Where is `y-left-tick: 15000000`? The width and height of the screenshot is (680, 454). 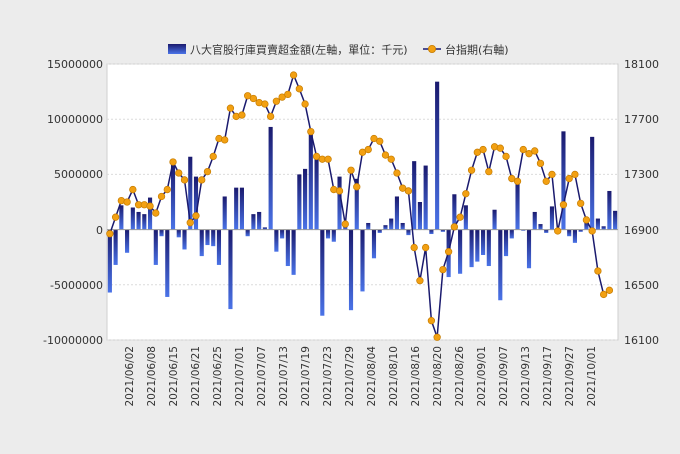 y-left-tick: 15000000 is located at coordinates (75, 64).